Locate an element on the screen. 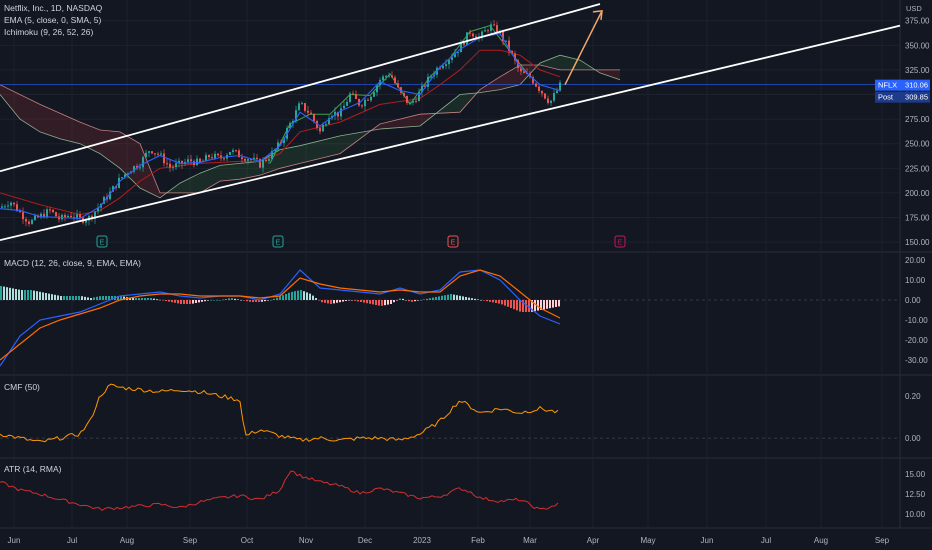 The image size is (932, 550). atr-line is located at coordinates (279, 491).